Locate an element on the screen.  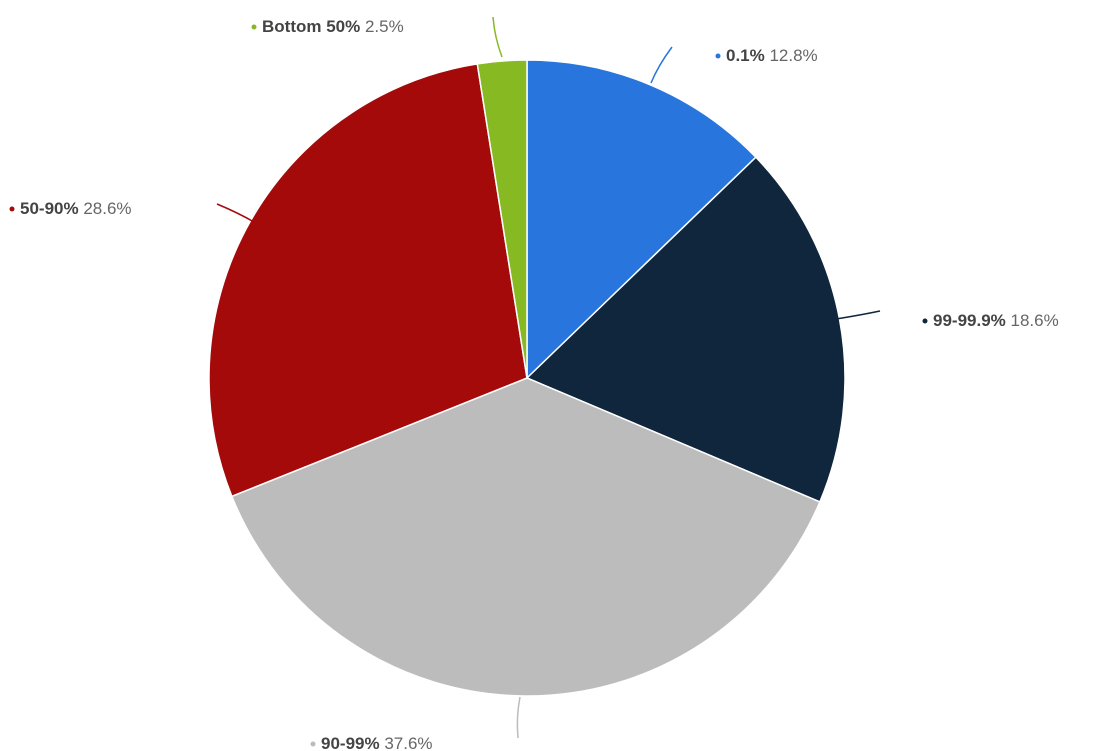
slice-label: Bottom 50% 2.5% is located at coordinates (333, 26).